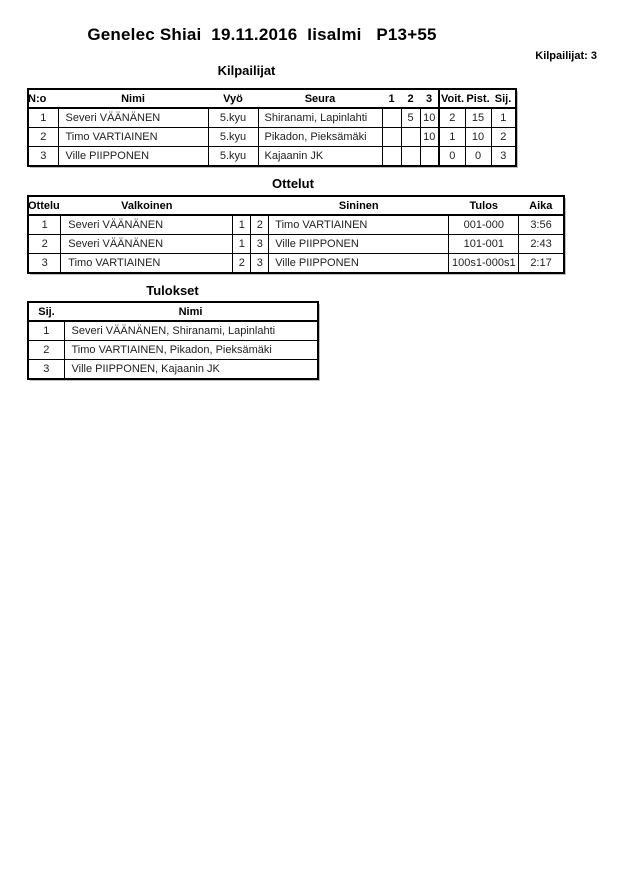 This screenshot has width=630, height=891. What do you see at coordinates (484, 263) in the screenshot?
I see `cell-result: 100s1-000s1` at bounding box center [484, 263].